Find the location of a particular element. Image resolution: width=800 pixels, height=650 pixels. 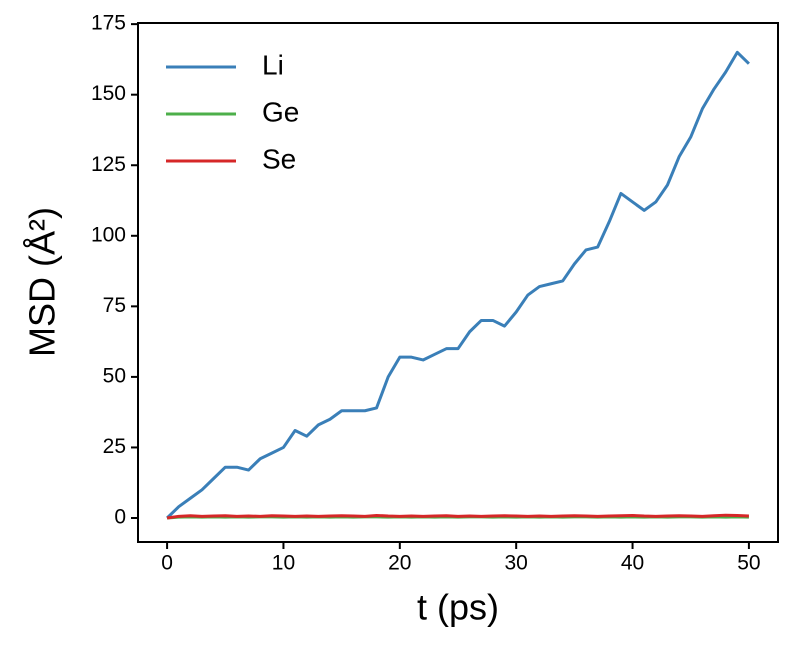

x-tick-label: 10 is located at coordinates (283, 563).